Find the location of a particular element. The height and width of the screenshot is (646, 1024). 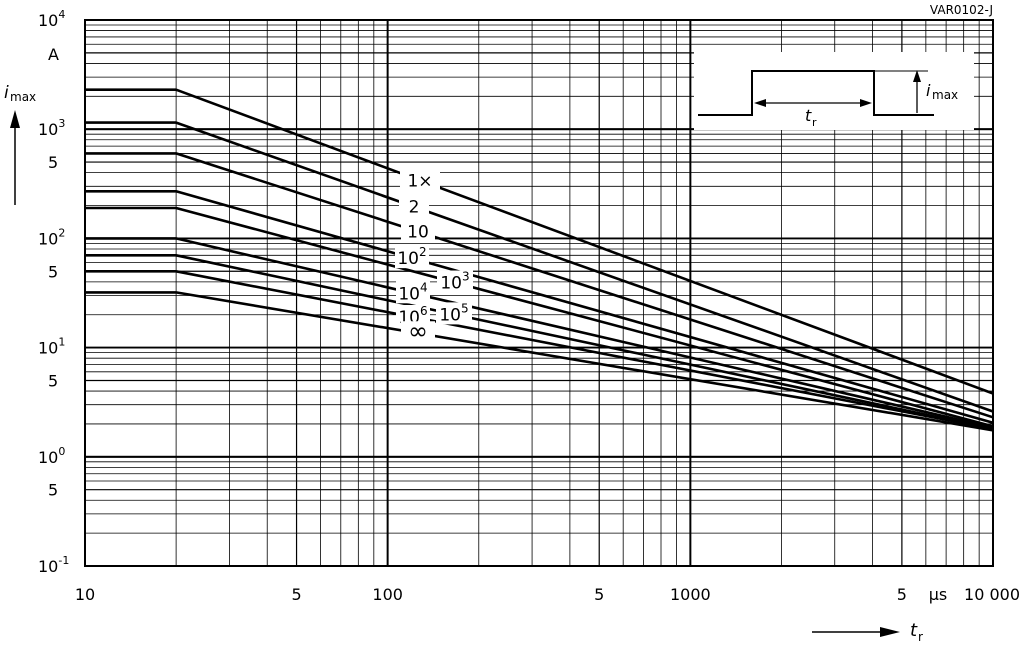

y-symbol-sub: max is located at coordinates (23, 97).